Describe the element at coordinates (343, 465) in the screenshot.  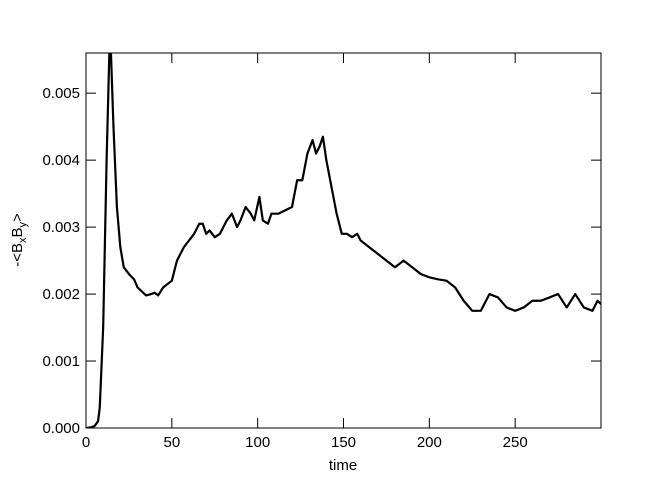
I see `x-axis-label: time` at that location.